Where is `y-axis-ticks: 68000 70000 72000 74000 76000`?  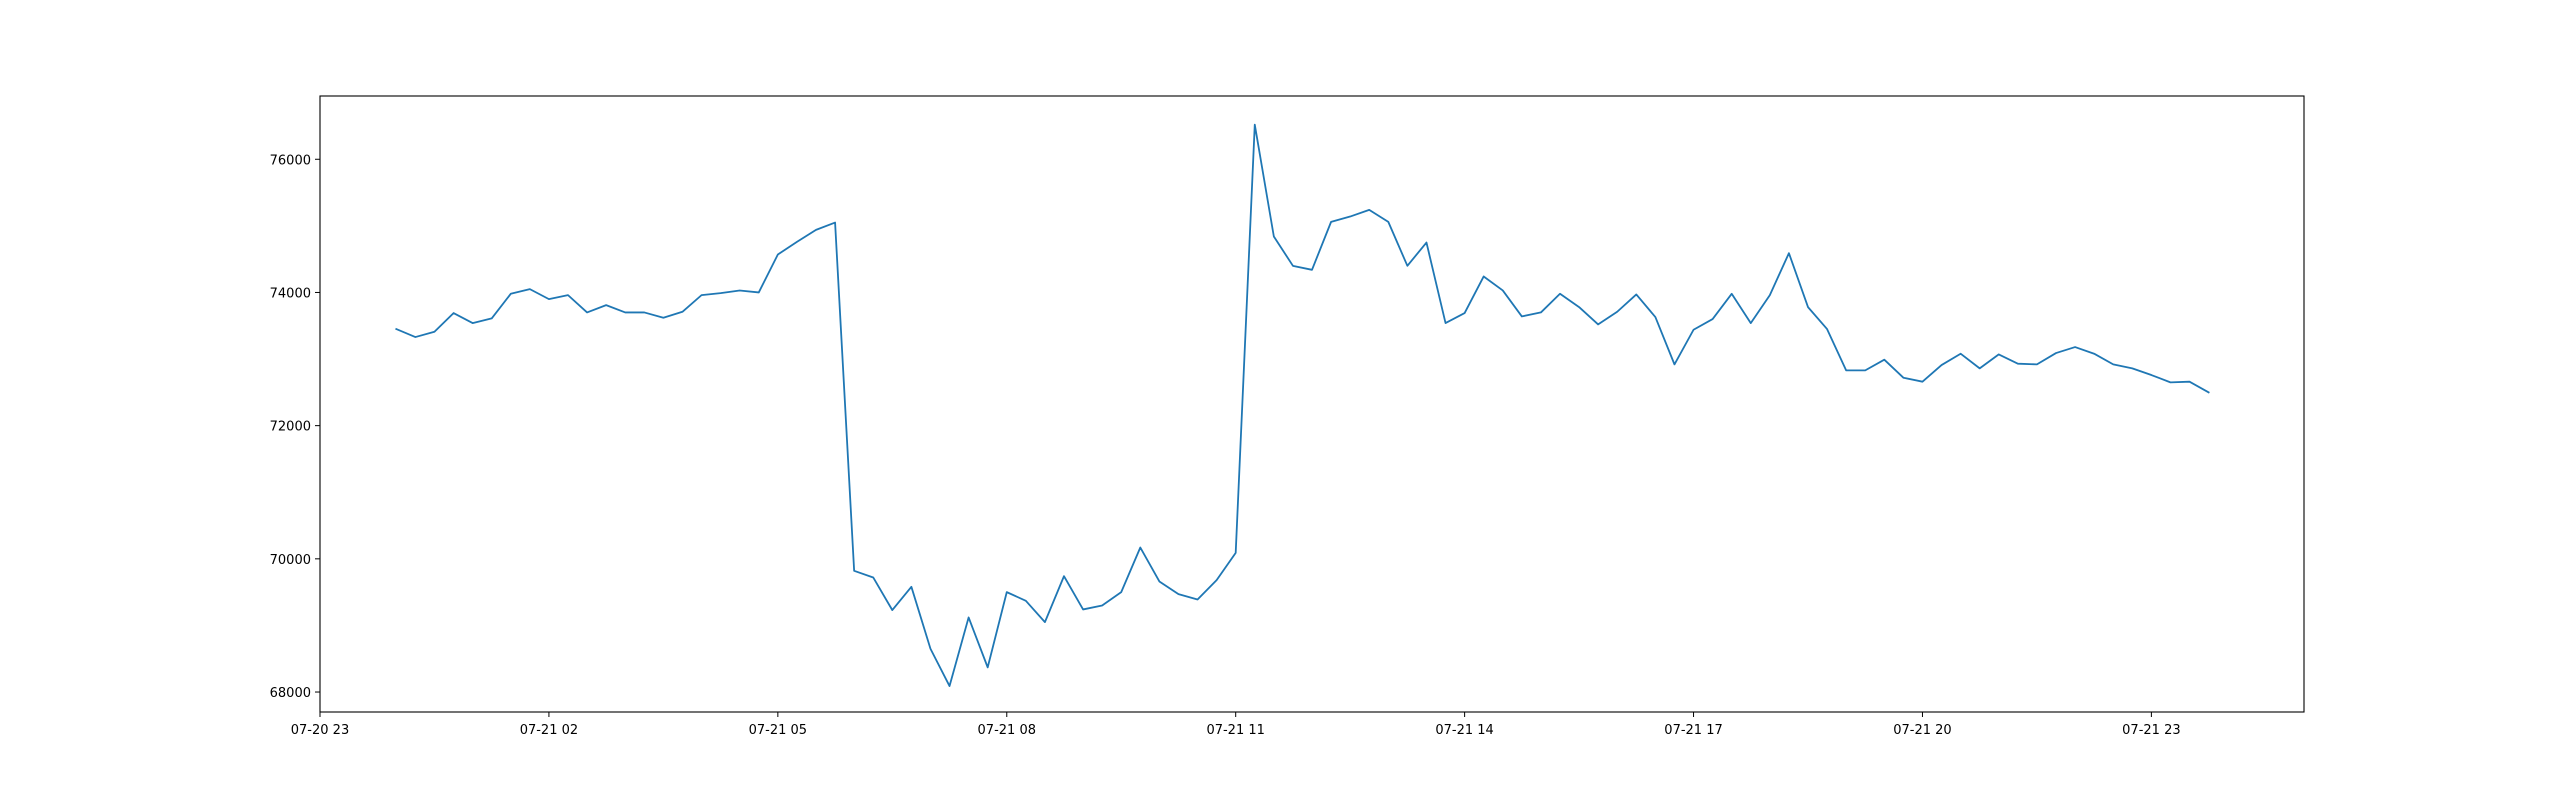 y-axis-ticks: 68000 70000 72000 74000 76000 is located at coordinates (295, 427).